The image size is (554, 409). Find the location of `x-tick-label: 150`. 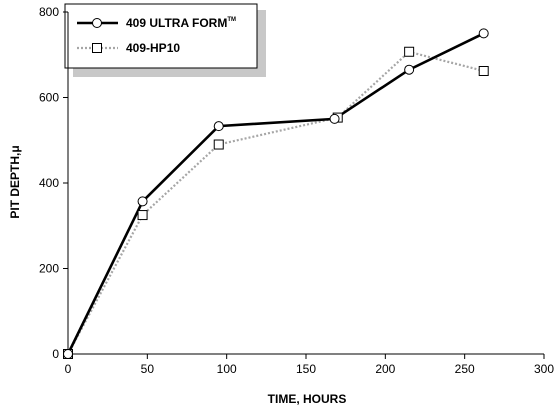

x-tick-label: 150 is located at coordinates (306, 369).